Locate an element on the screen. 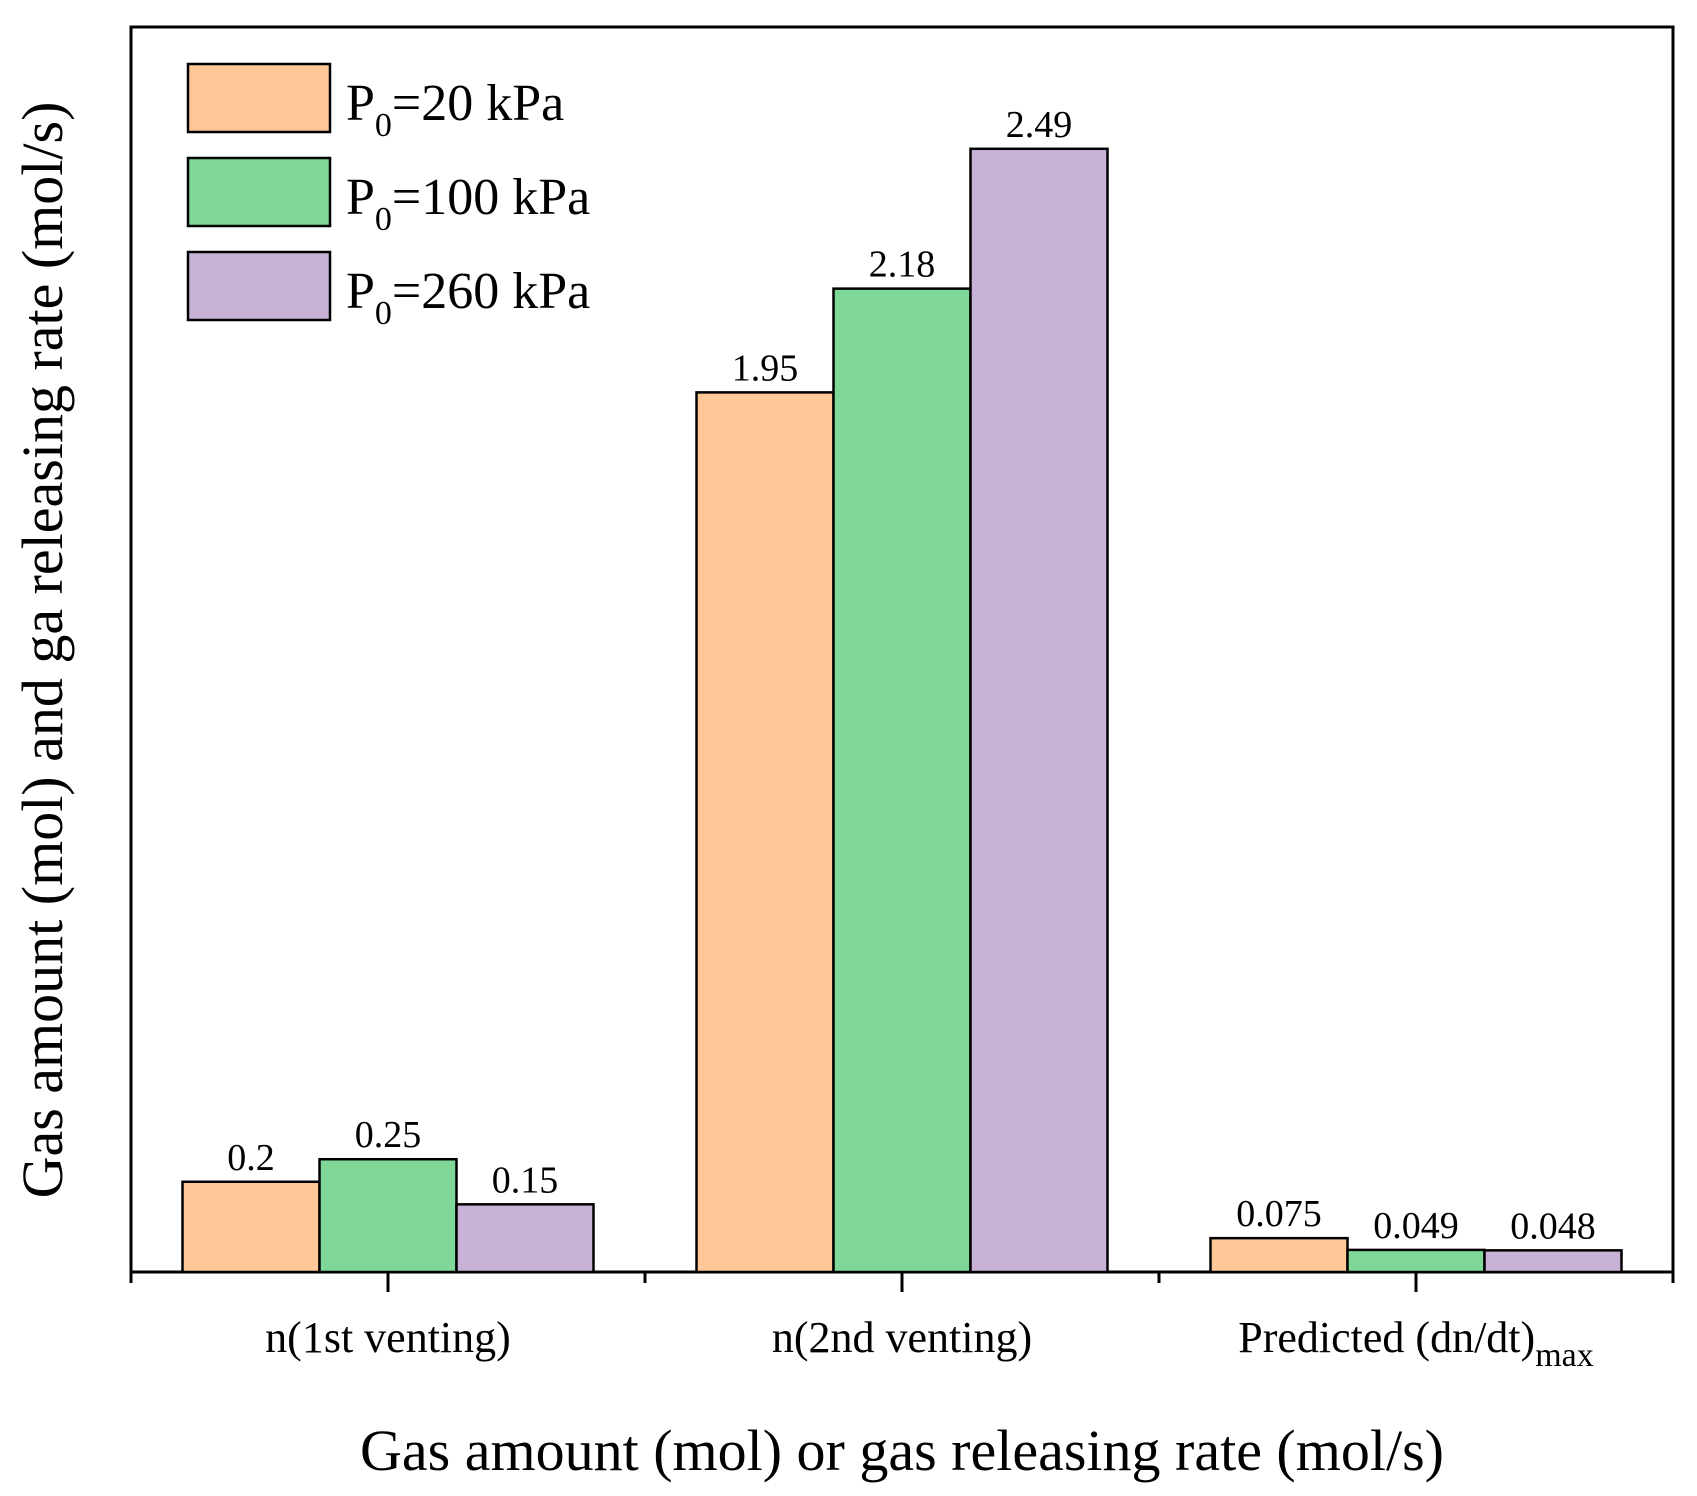 The width and height of the screenshot is (1697, 1496). legend-sub-0: 0 is located at coordinates (383, 125).